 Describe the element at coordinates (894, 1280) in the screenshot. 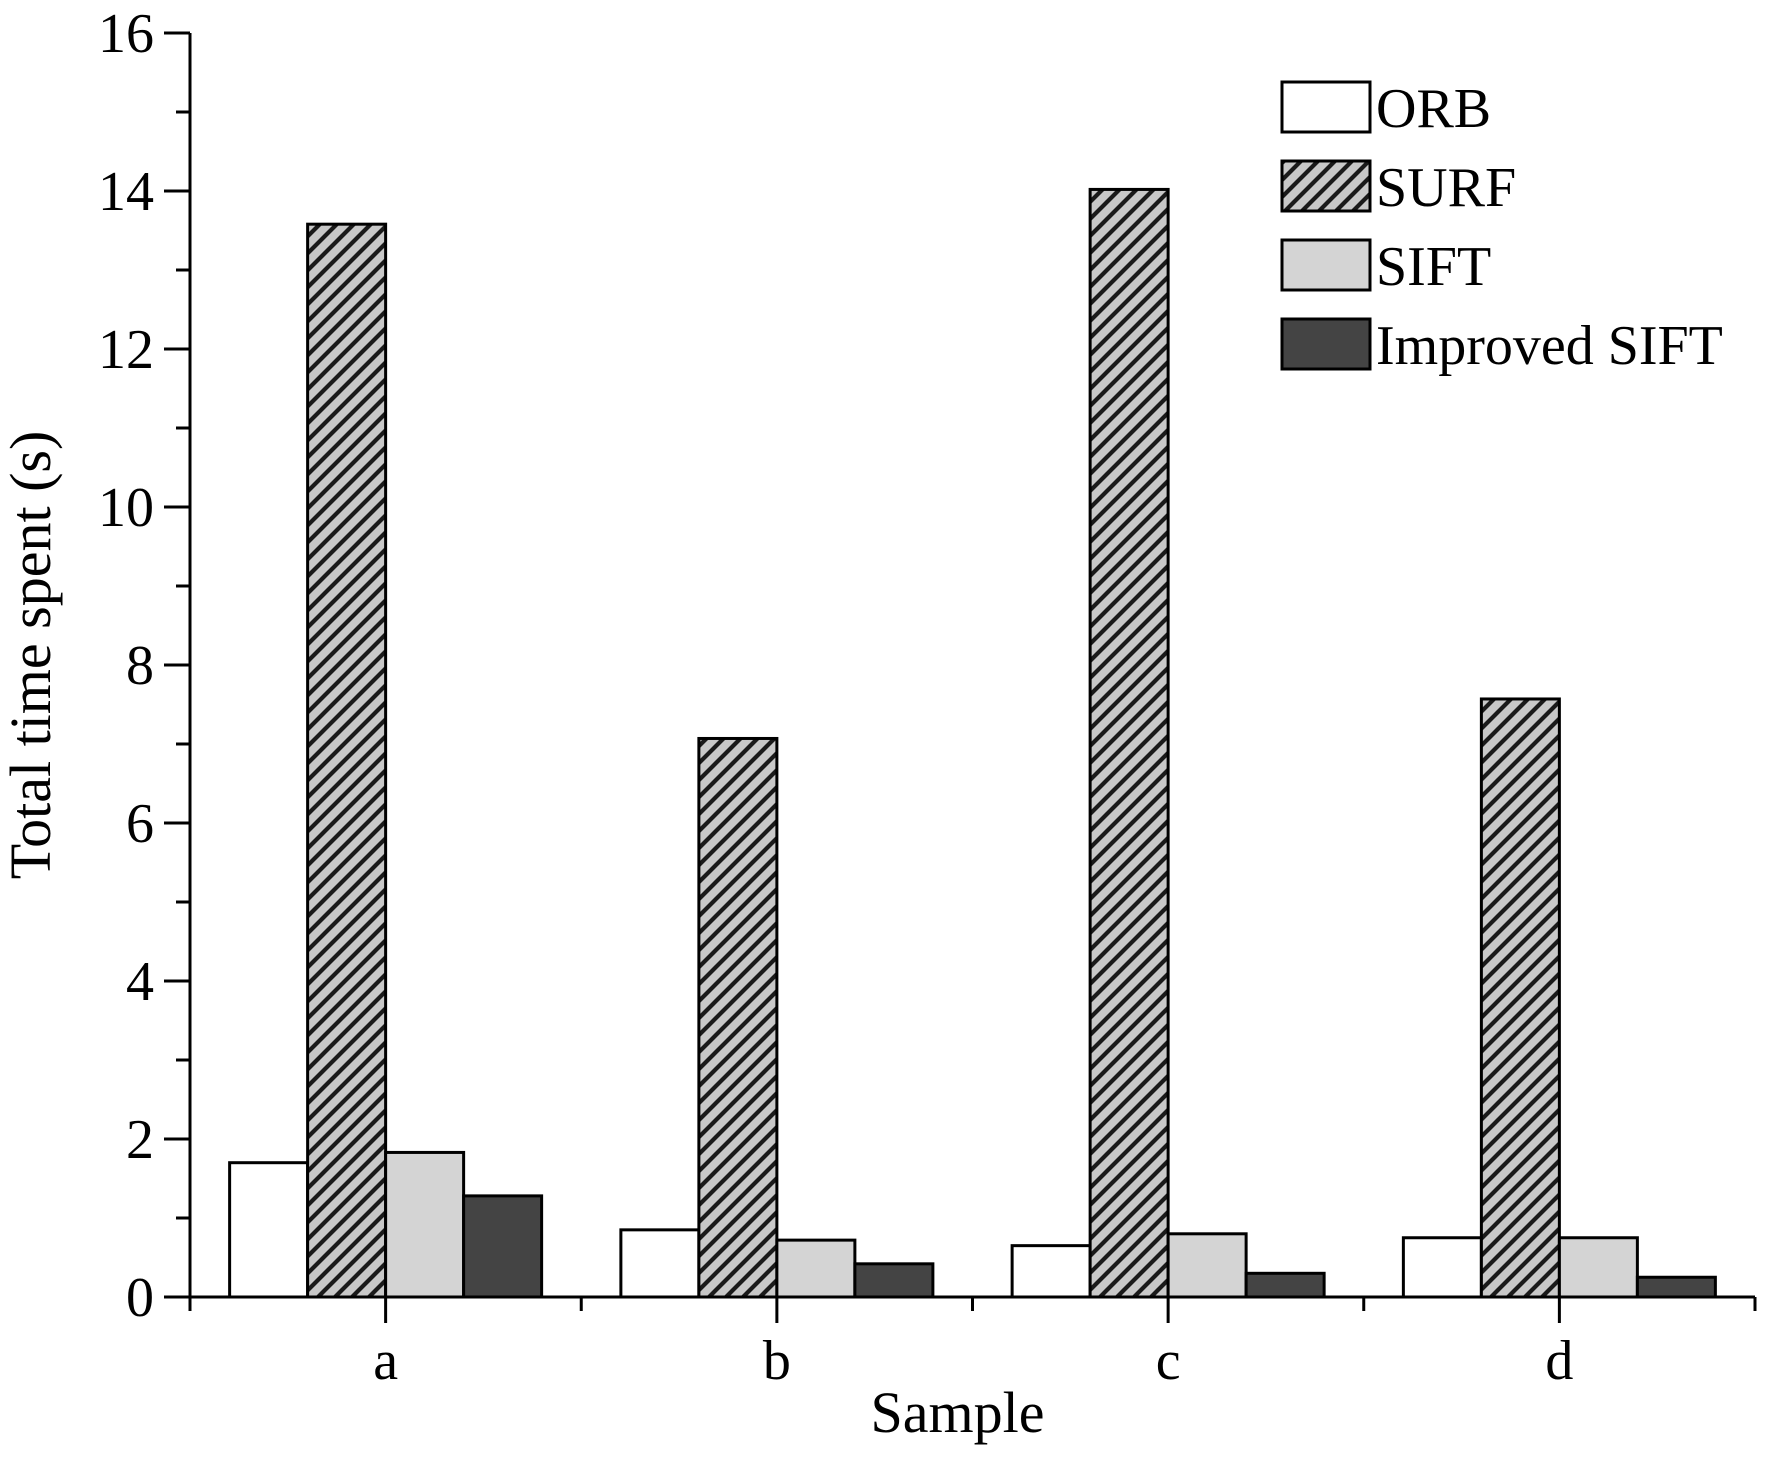

I see `bar-improved-sift-b` at that location.